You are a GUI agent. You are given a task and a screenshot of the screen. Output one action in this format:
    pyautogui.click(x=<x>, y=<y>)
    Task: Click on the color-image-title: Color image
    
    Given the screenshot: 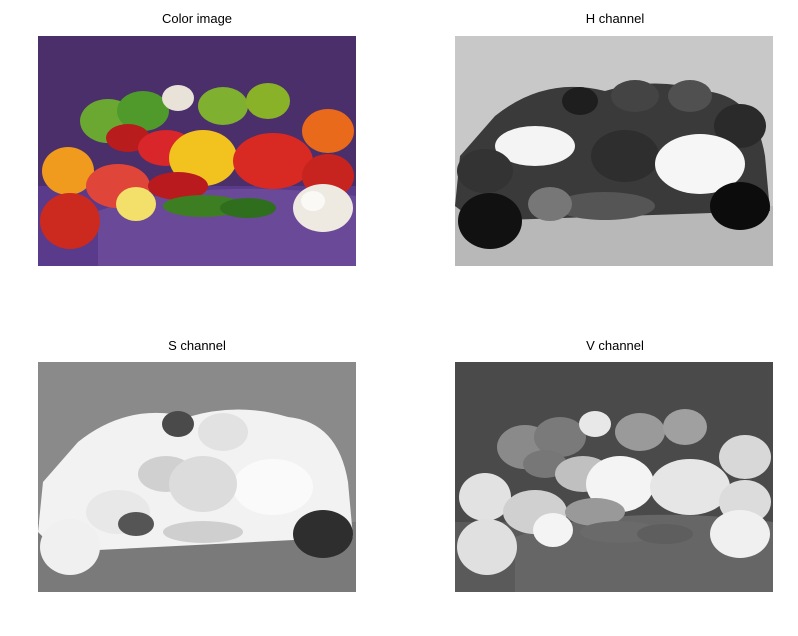 What is the action you would take?
    pyautogui.click(x=197, y=18)
    